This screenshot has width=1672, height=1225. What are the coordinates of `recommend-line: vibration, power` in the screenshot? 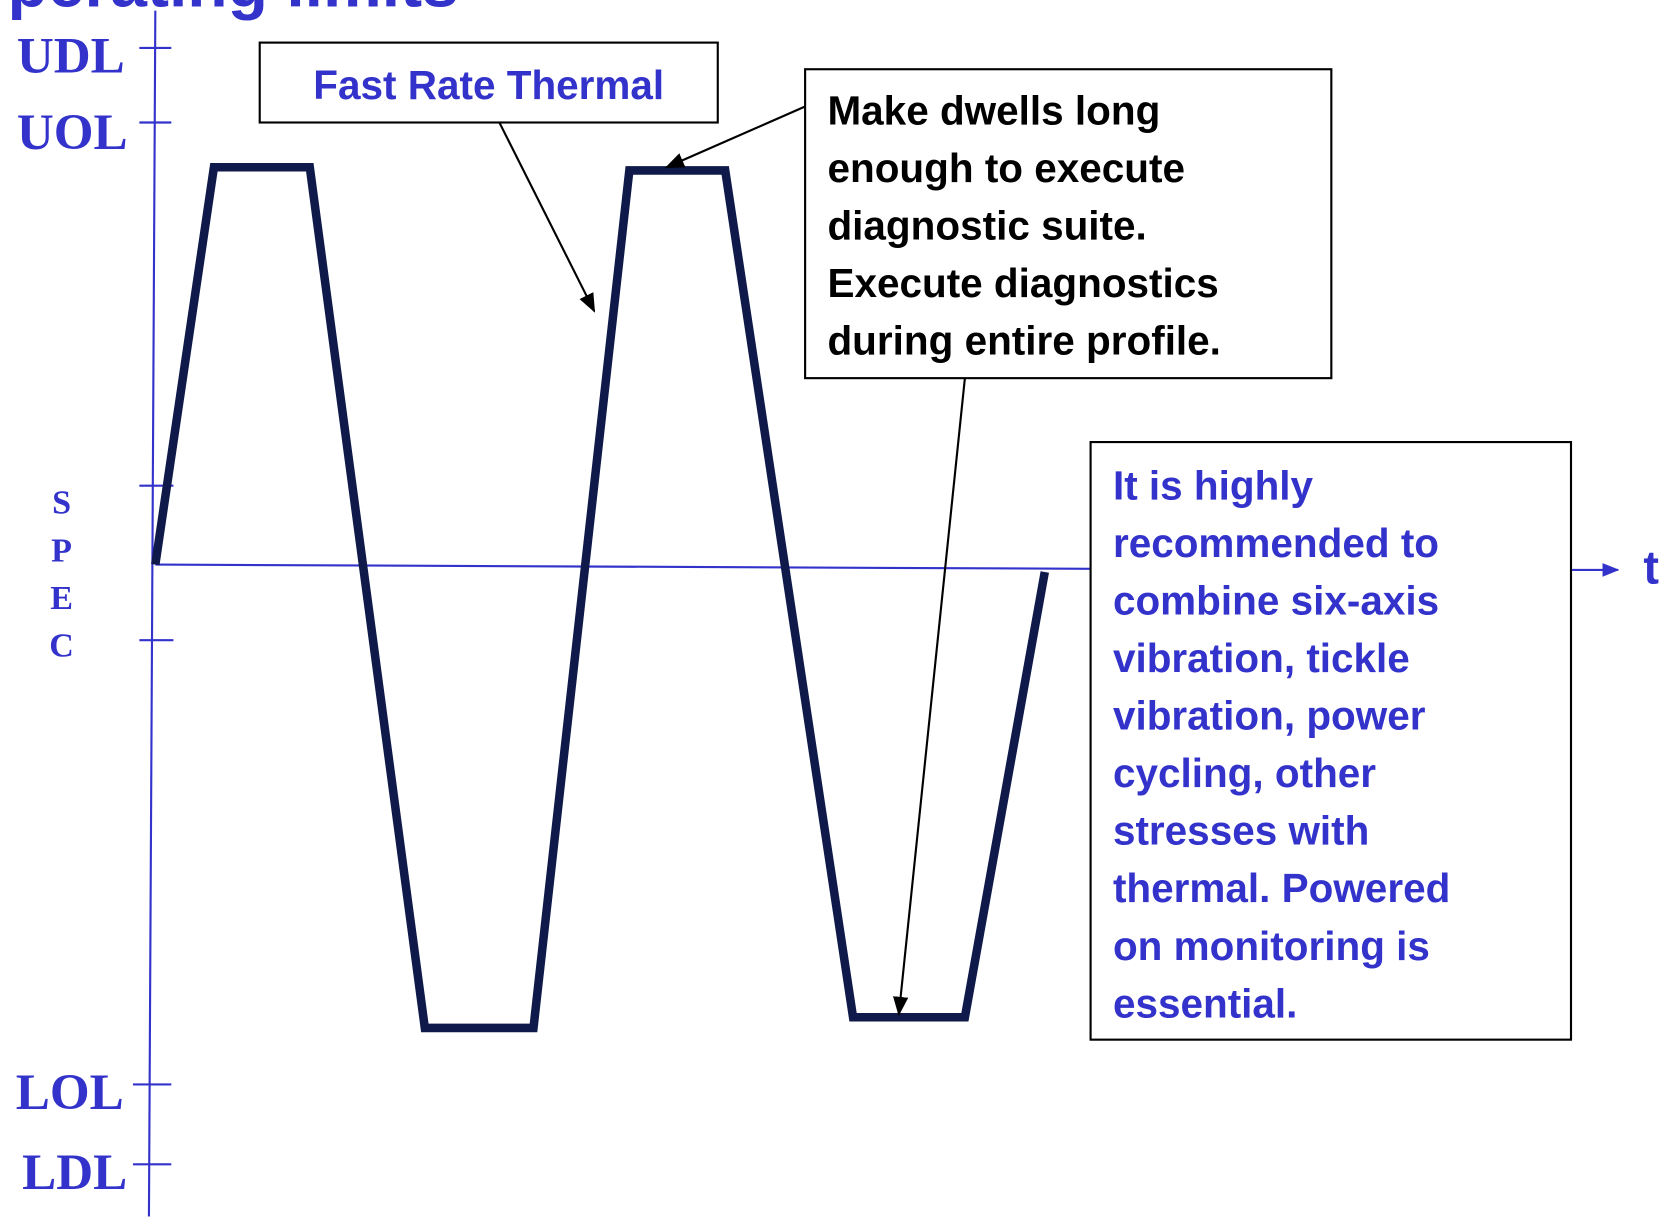 It's located at (1269, 716).